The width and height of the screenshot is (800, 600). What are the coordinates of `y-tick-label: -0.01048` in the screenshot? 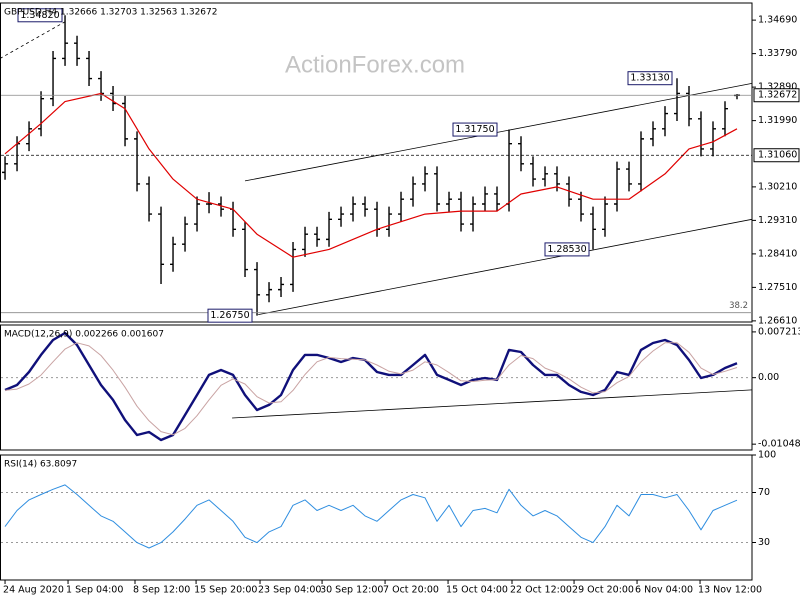 It's located at (779, 444).